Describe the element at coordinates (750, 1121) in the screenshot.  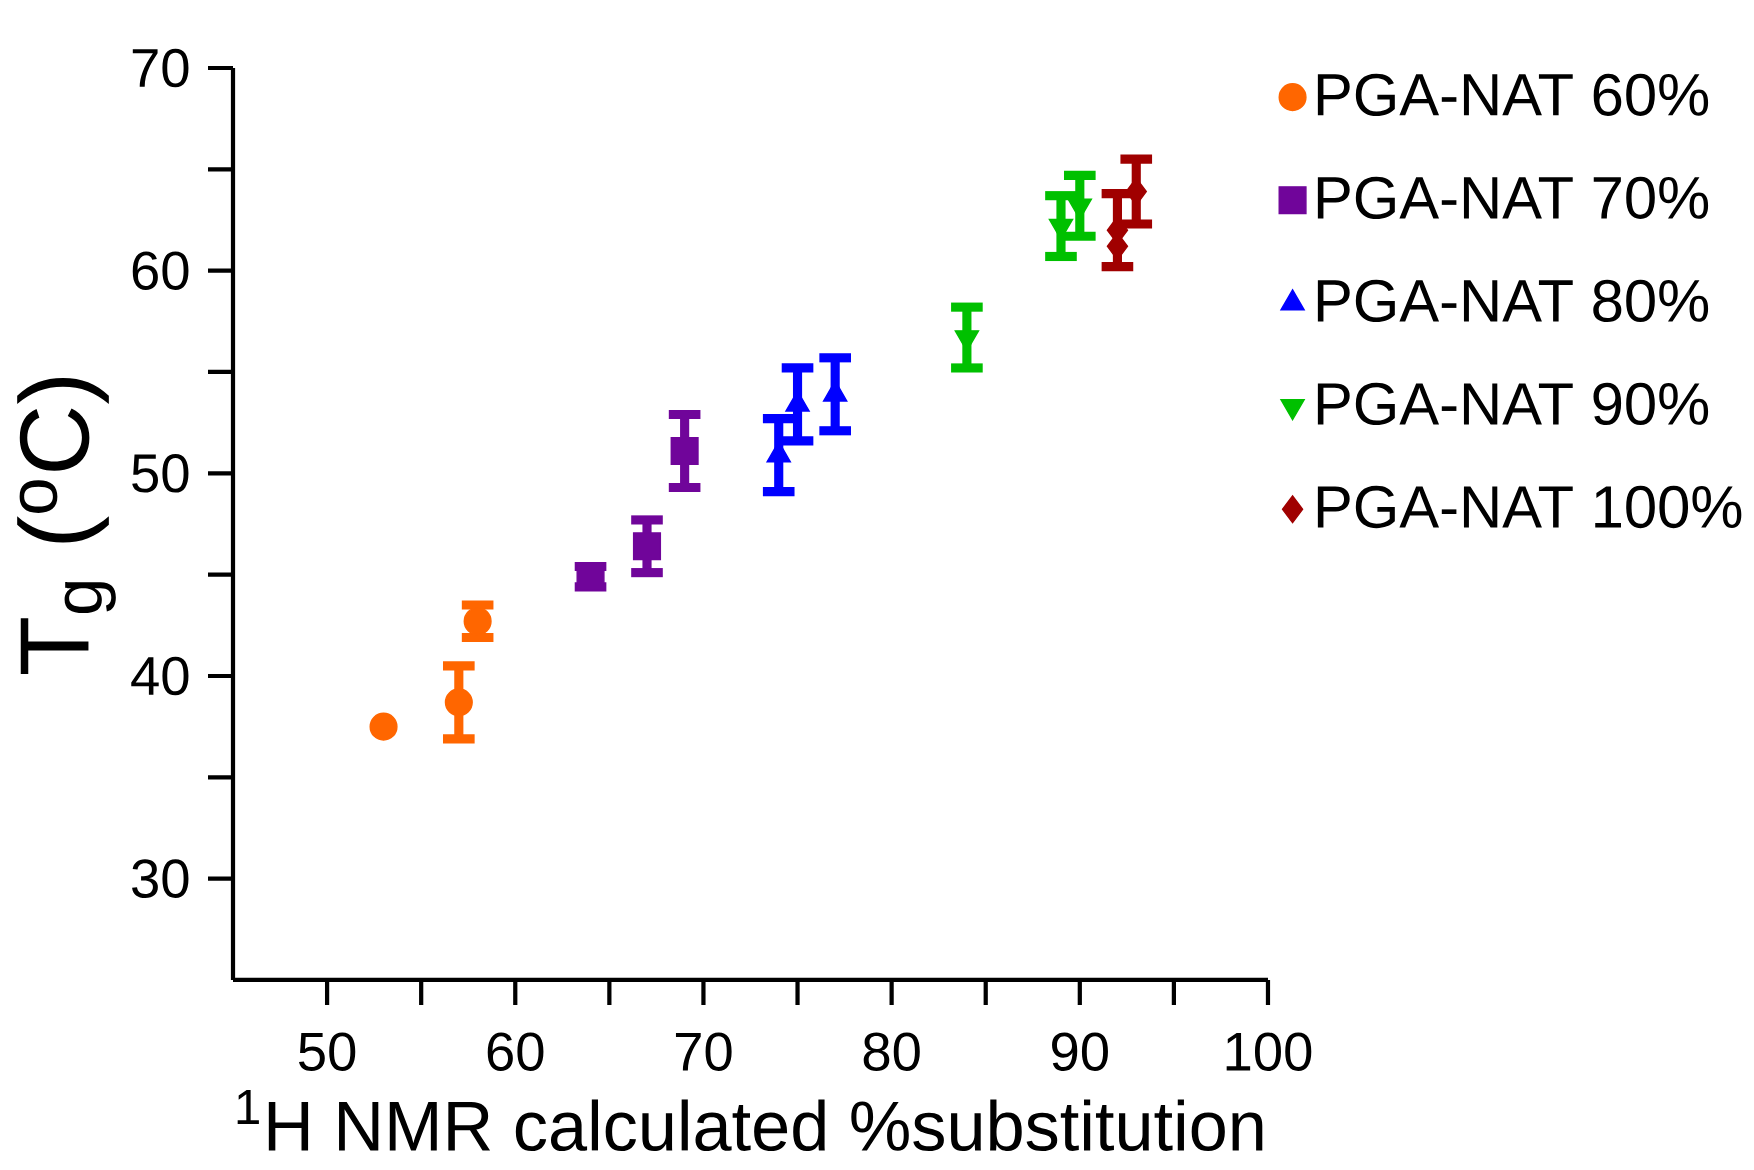
I see `x-axis-title: $^{1}$H NMR calculated %substitution` at that location.